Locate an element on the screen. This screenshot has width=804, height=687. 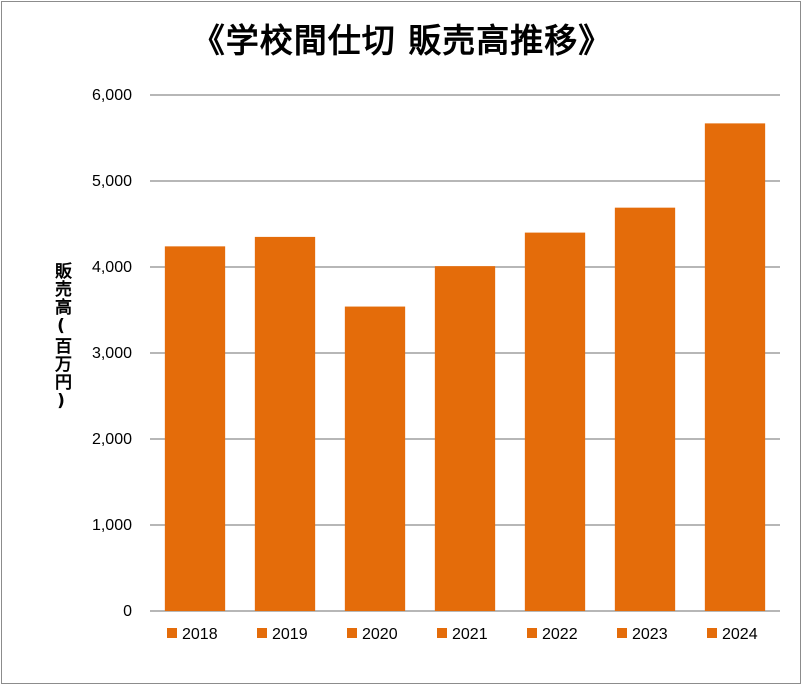
legend: 2018 2019 2020 2021 2022 2023 2024 is located at coordinates (462, 634).